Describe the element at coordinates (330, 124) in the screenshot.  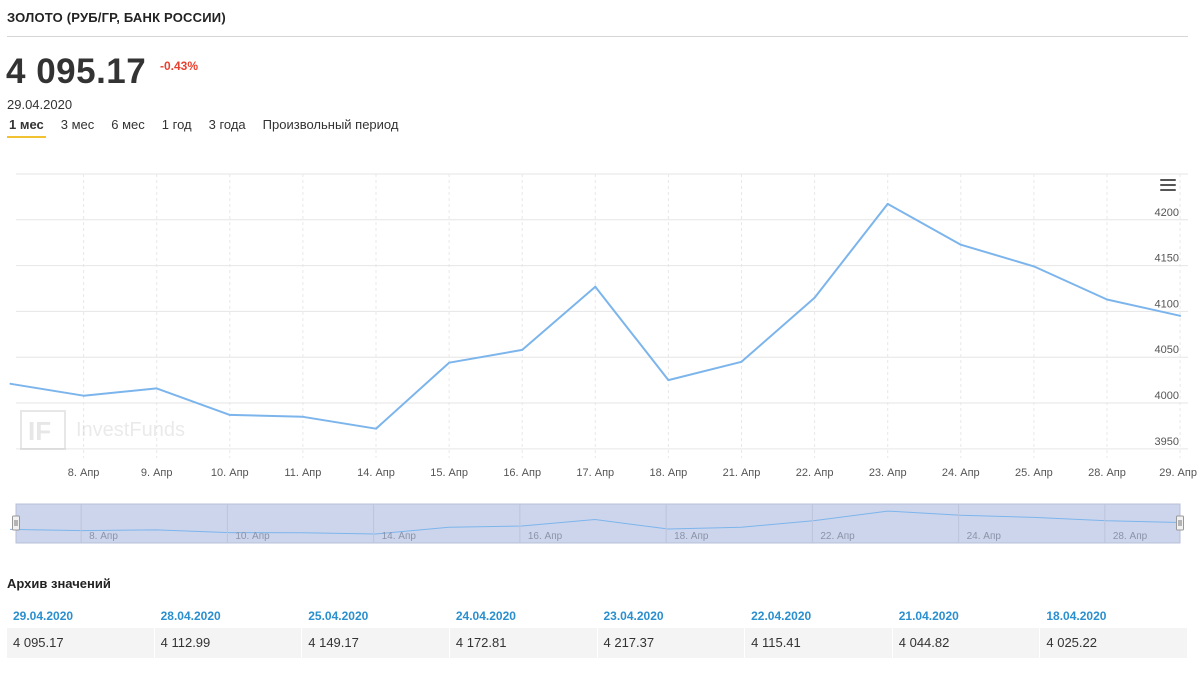
I see `period-custom: Произвольный период` at that location.